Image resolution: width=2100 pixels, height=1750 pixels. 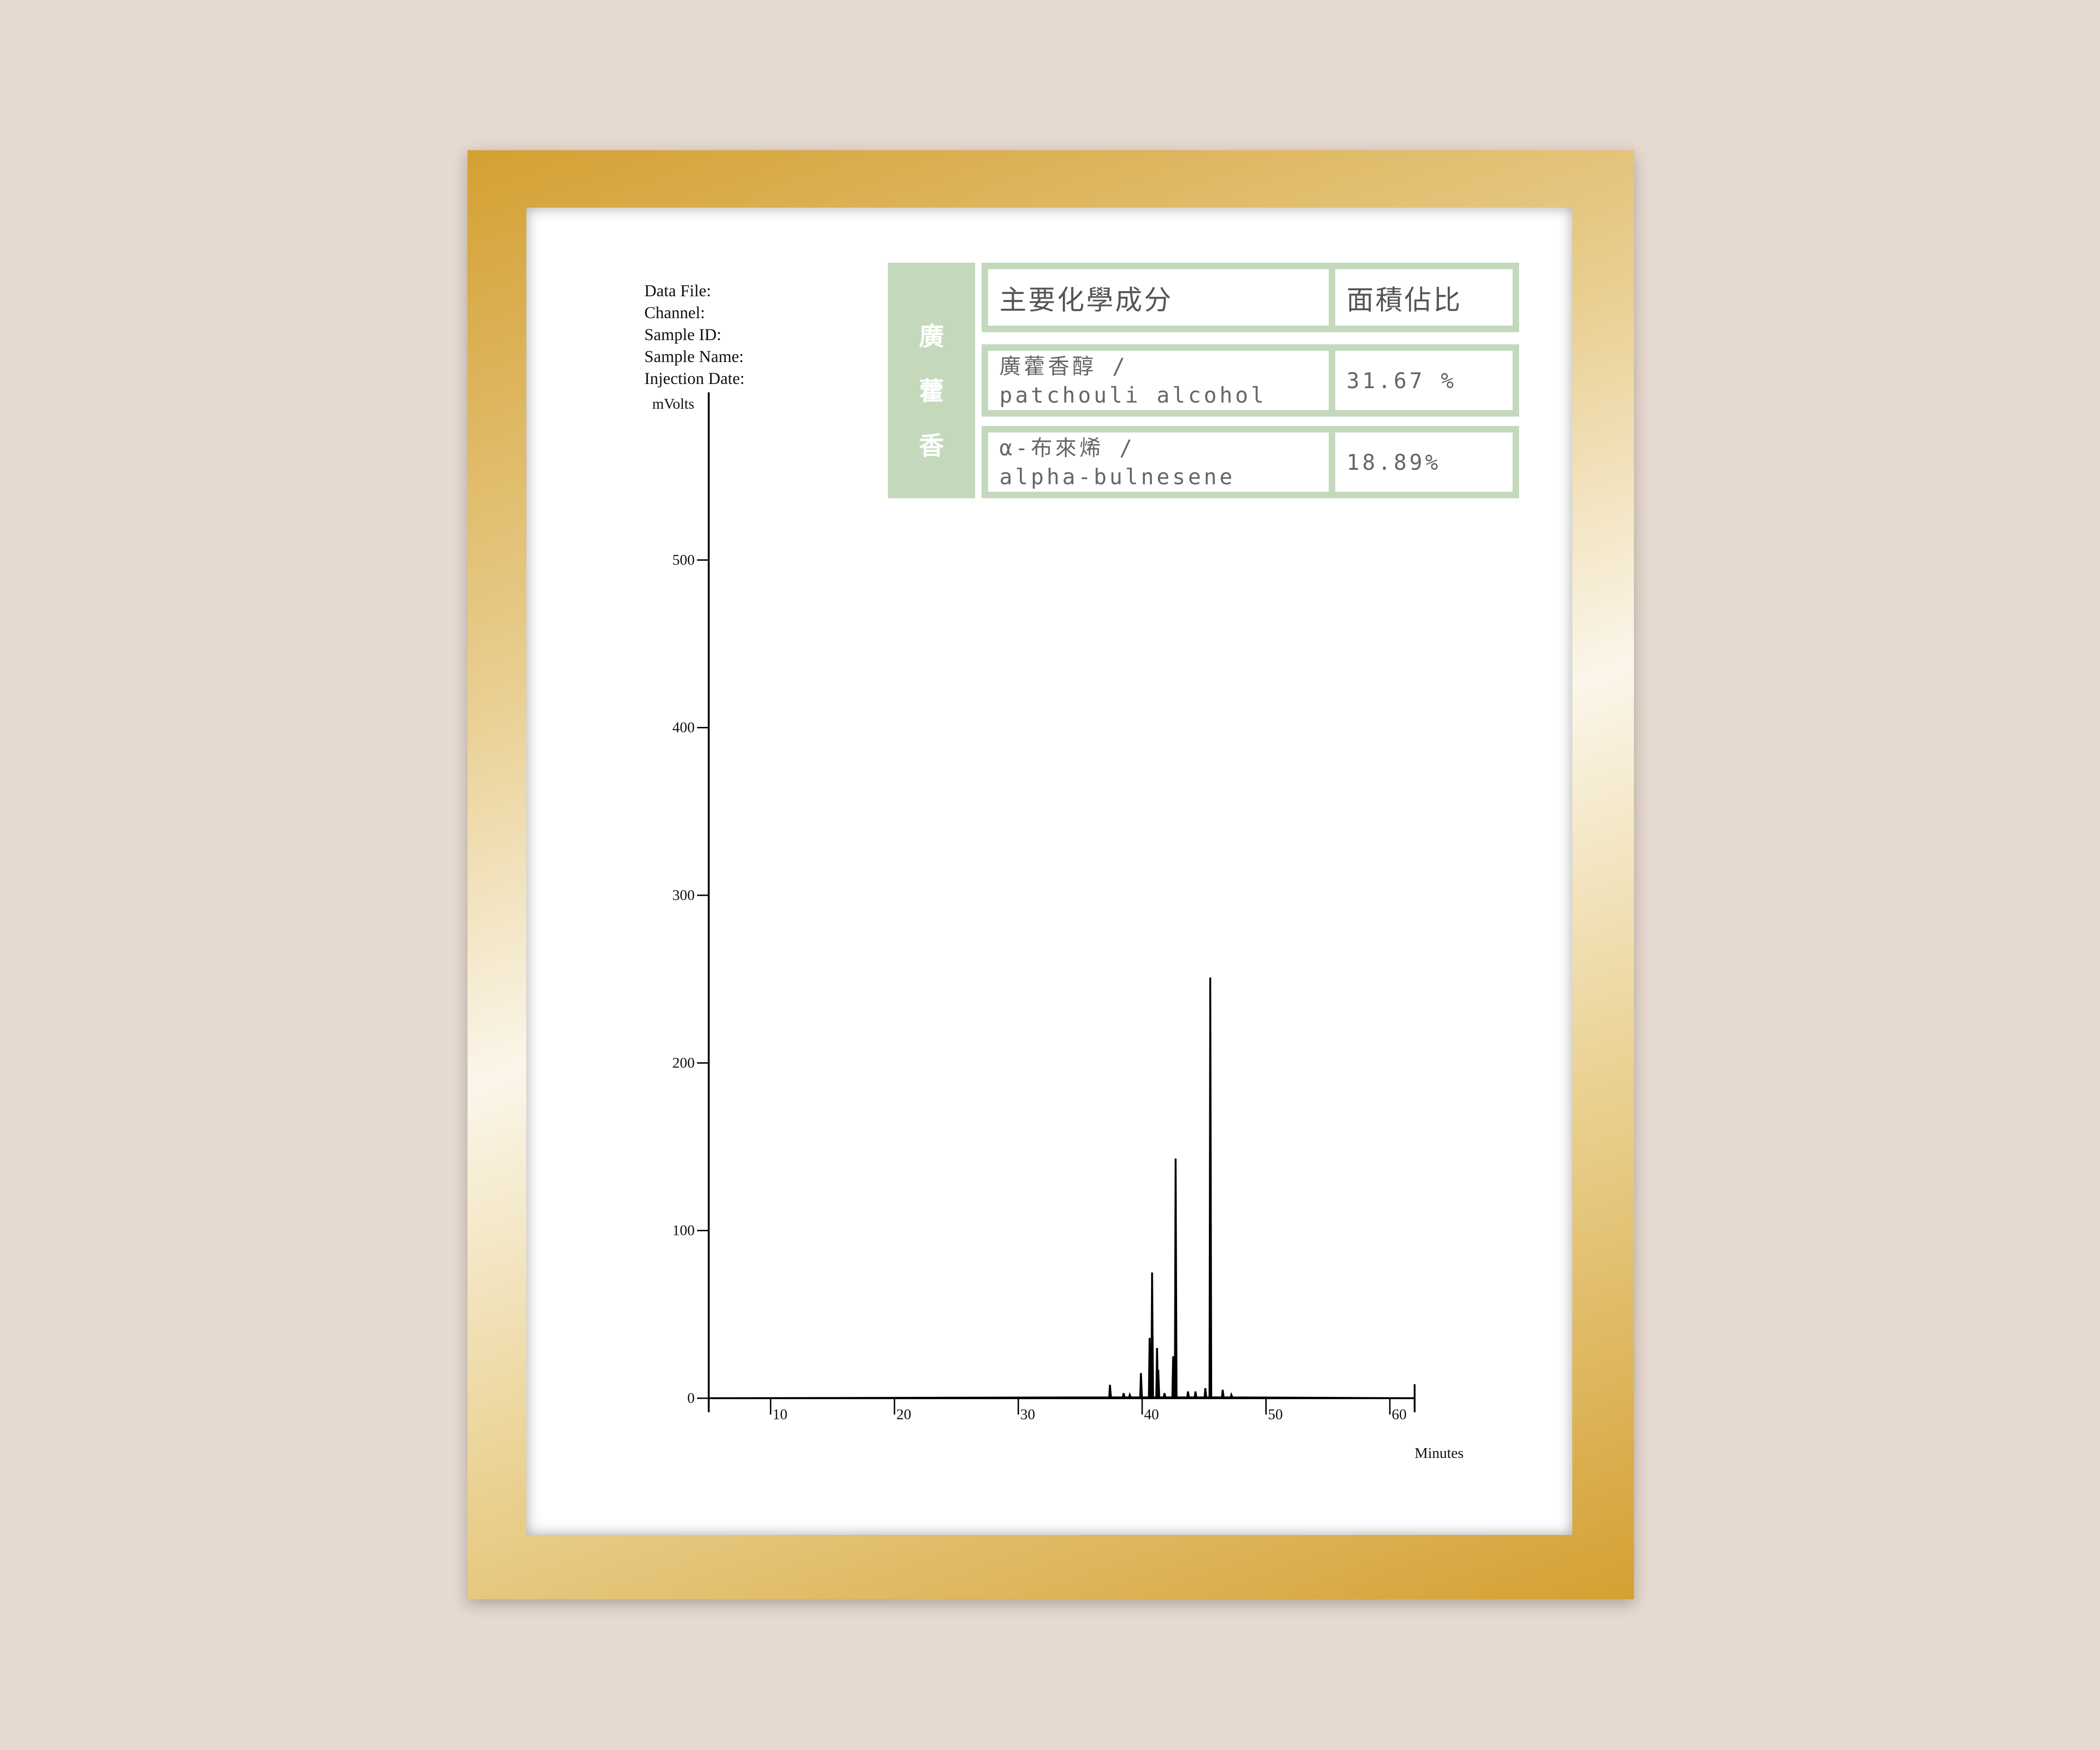 What do you see at coordinates (1061, 1188) in the screenshot?
I see `chromatogram-trace` at bounding box center [1061, 1188].